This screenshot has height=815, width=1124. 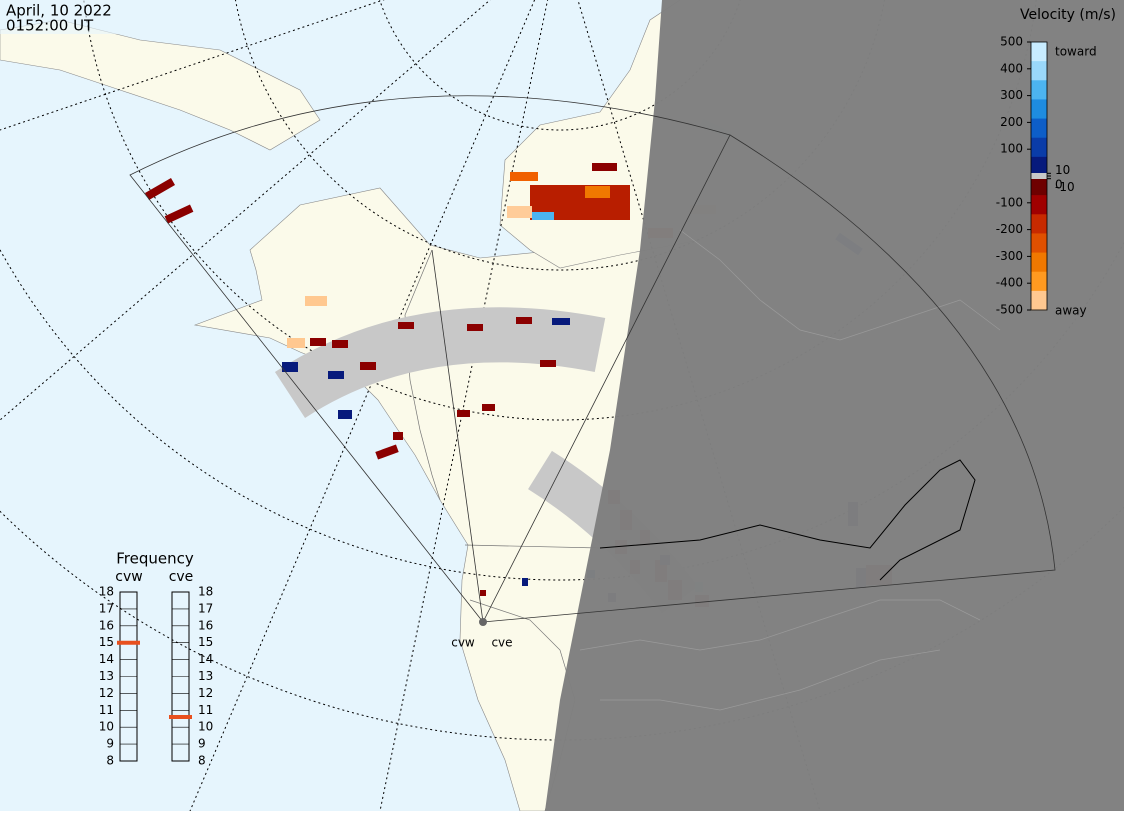 I want to click on frequency-title: Frequency, so click(x=155, y=559).